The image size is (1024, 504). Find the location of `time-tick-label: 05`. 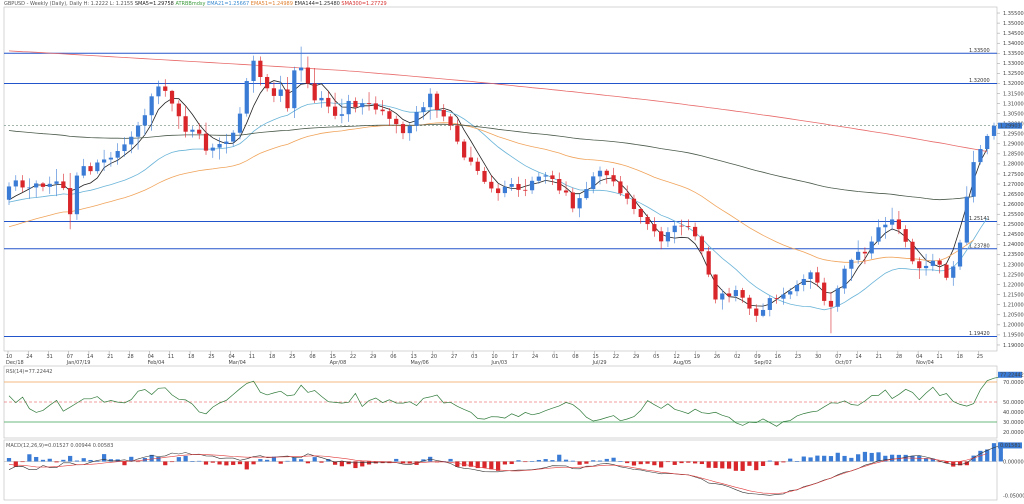

time-tick-label: 05 is located at coordinates (656, 357).